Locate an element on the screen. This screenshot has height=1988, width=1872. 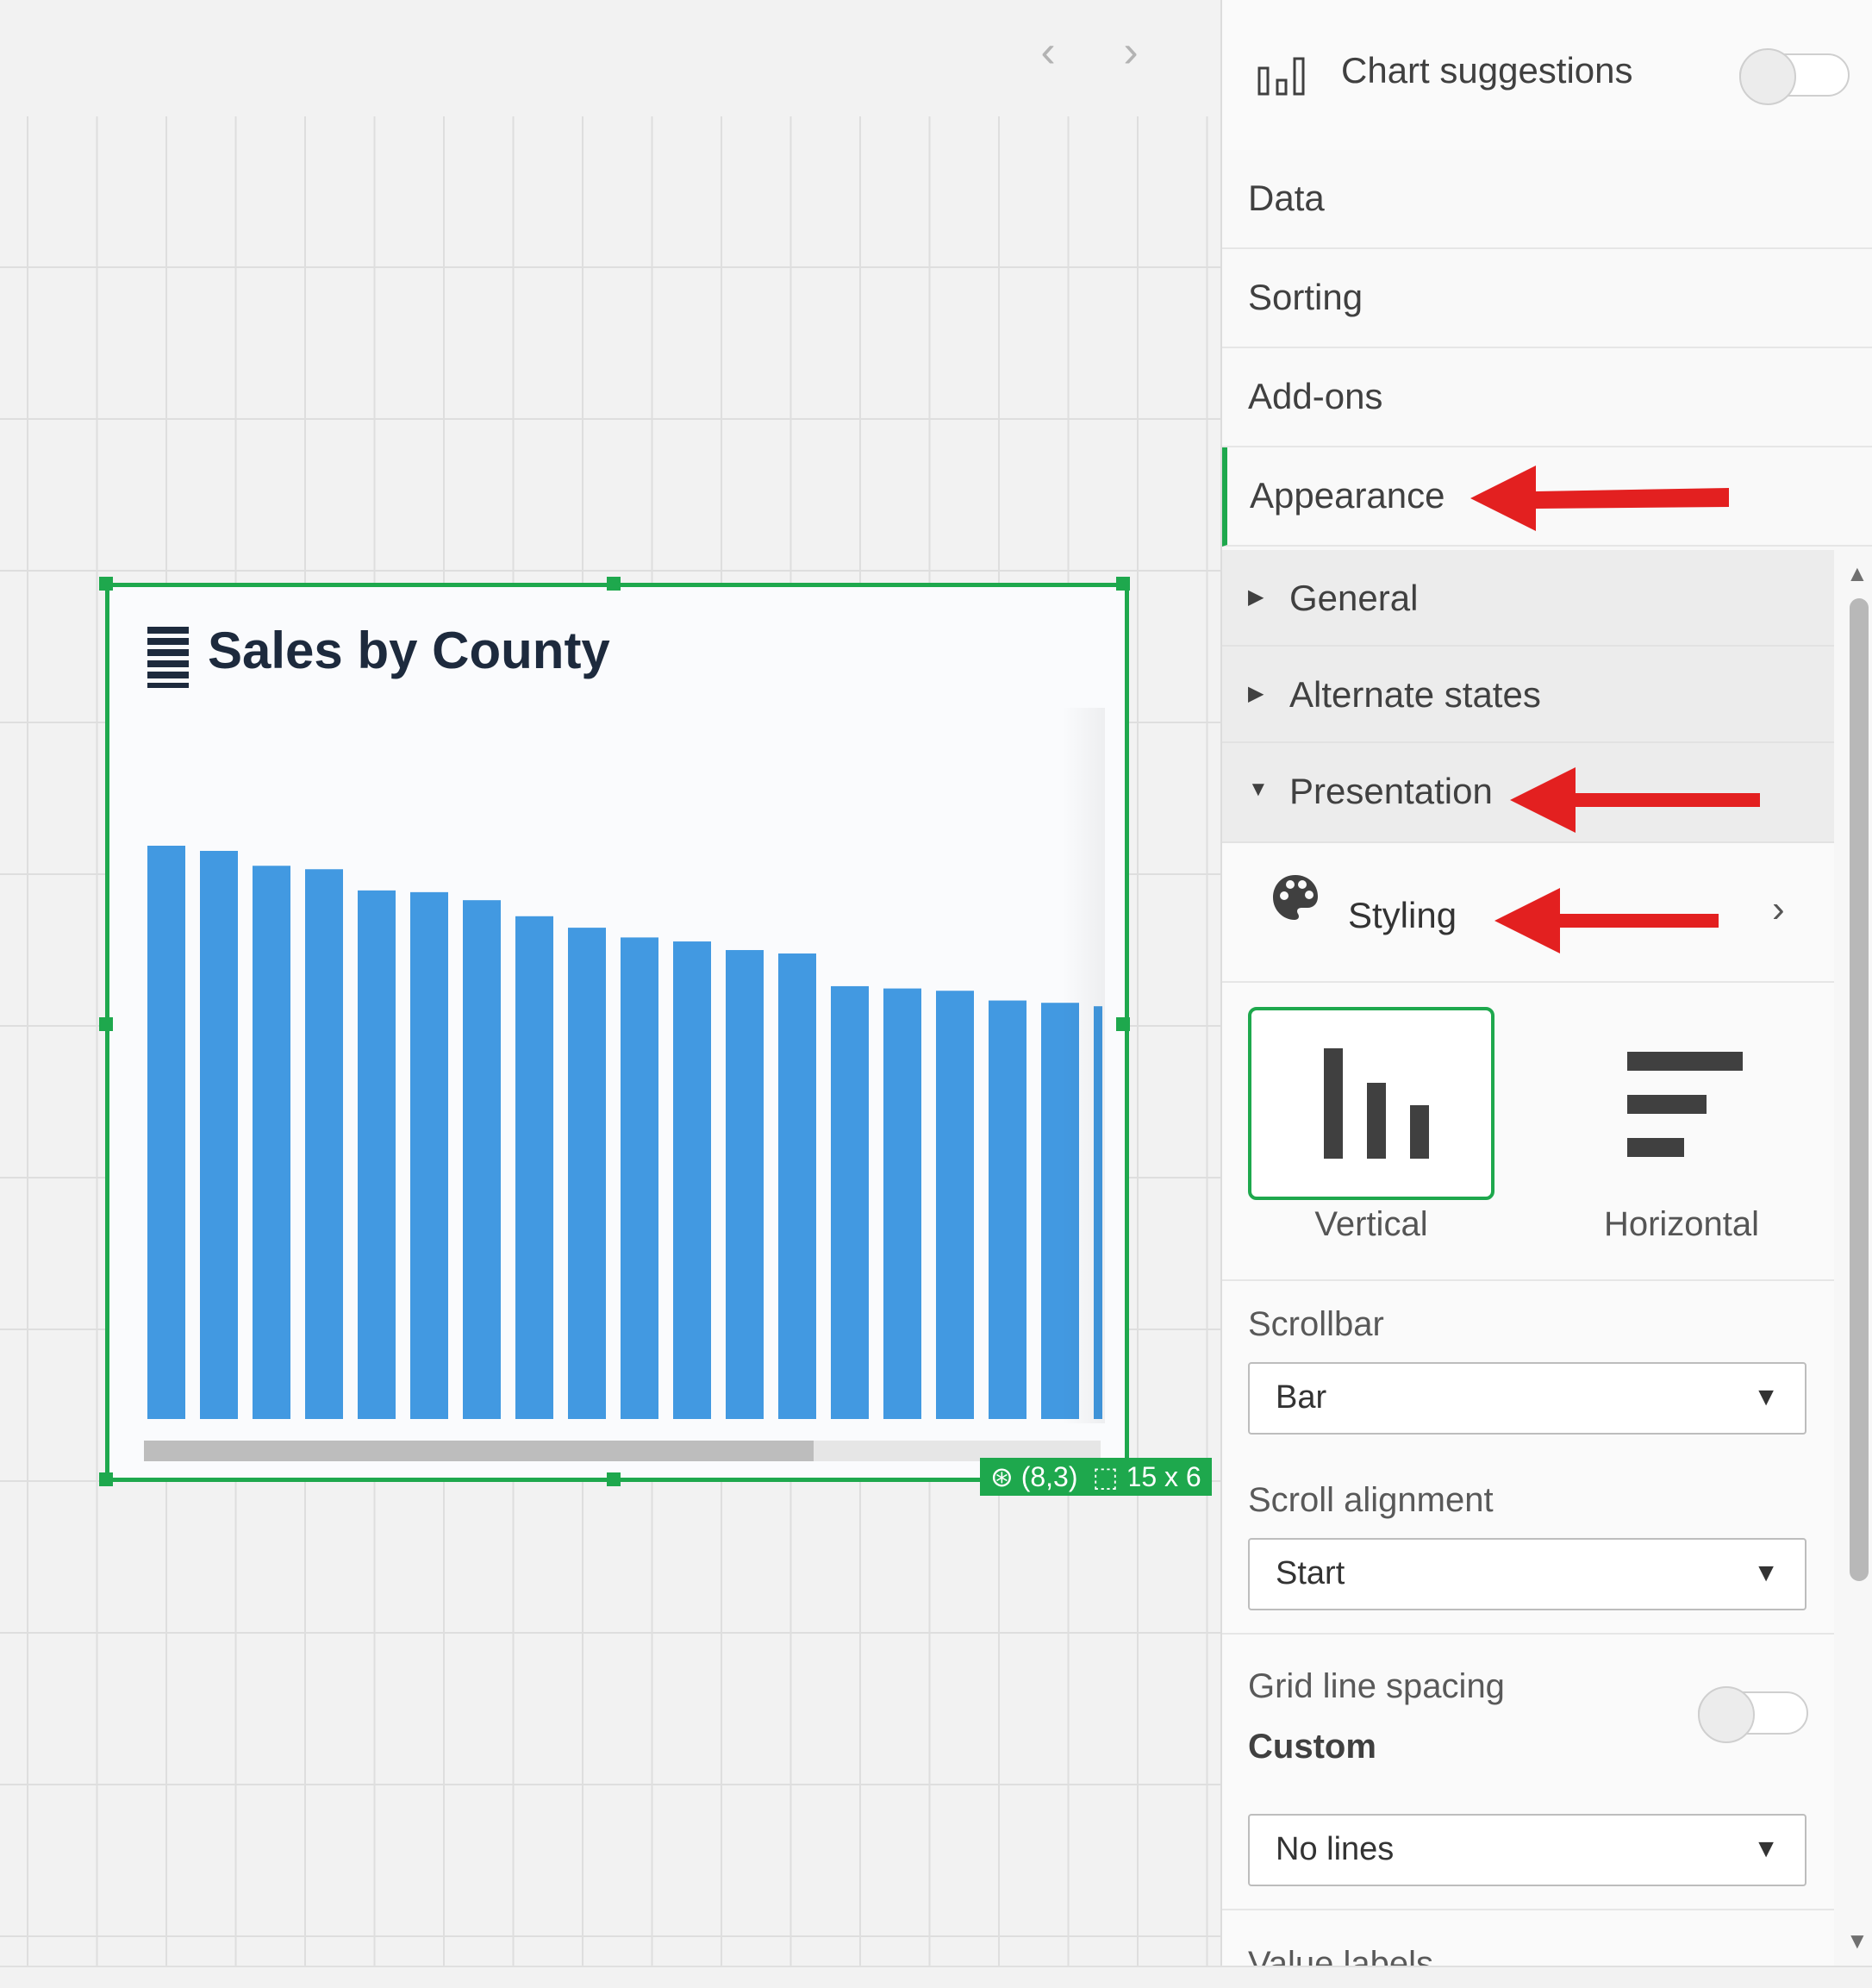
scroll-alignment-select: Start ▼ is located at coordinates (1527, 1574).